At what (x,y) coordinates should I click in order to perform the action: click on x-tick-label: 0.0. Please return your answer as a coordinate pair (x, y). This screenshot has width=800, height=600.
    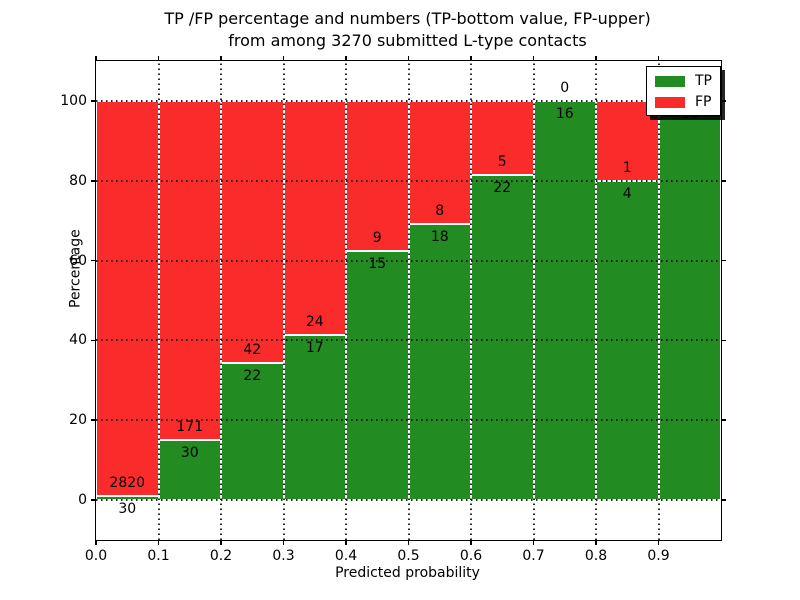
    Looking at the image, I should click on (96, 556).